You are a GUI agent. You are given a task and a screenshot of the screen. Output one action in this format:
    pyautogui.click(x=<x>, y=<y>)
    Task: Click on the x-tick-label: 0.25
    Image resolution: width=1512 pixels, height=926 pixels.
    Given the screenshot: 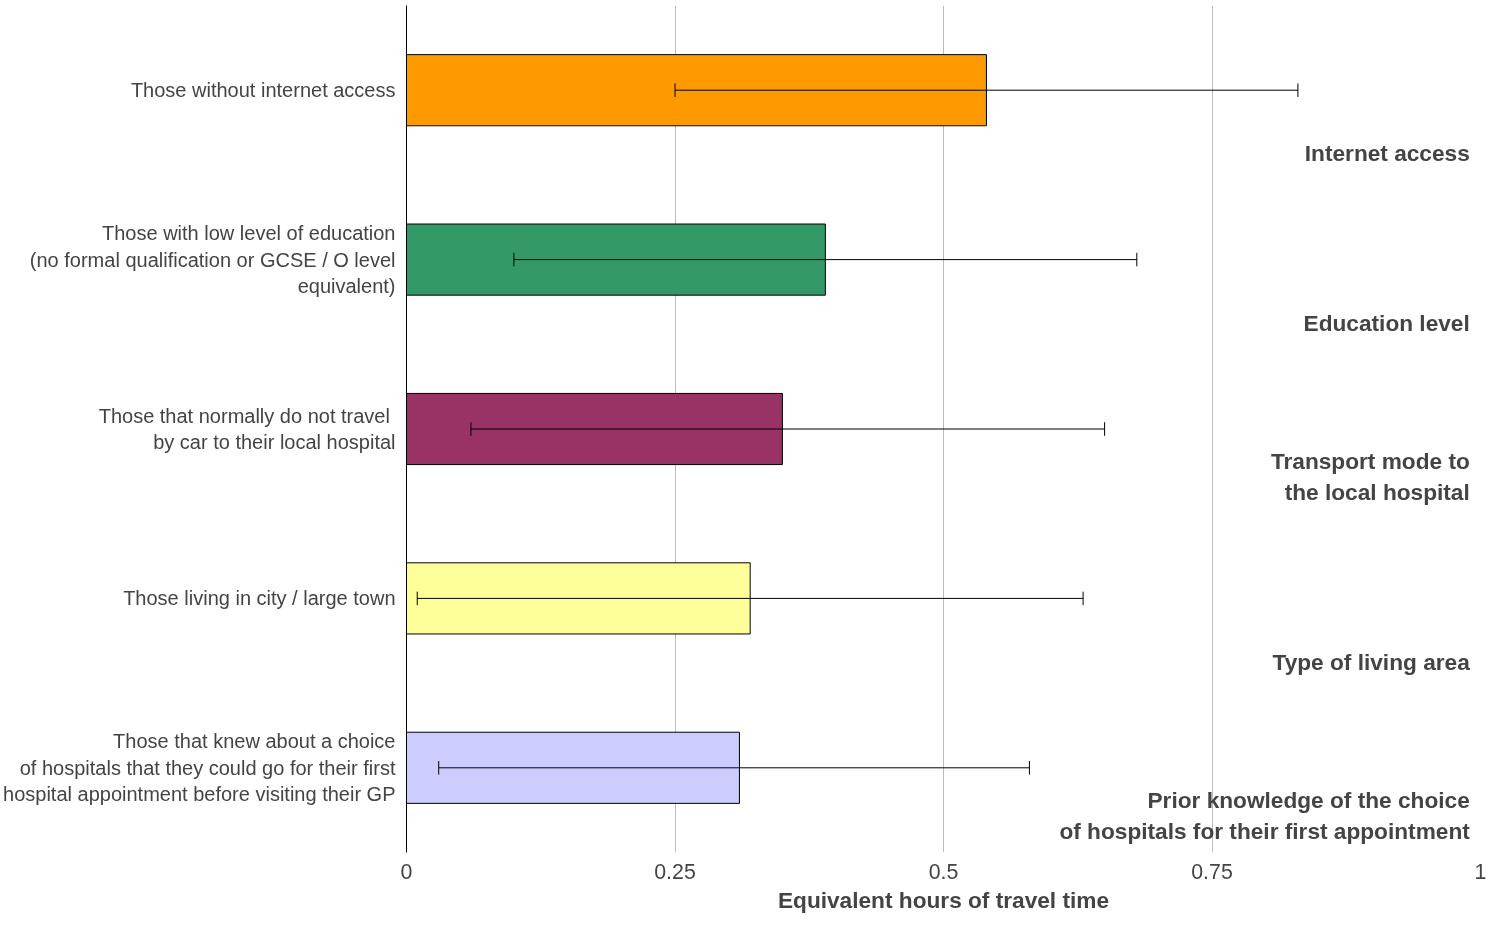 What is the action you would take?
    pyautogui.click(x=675, y=871)
    